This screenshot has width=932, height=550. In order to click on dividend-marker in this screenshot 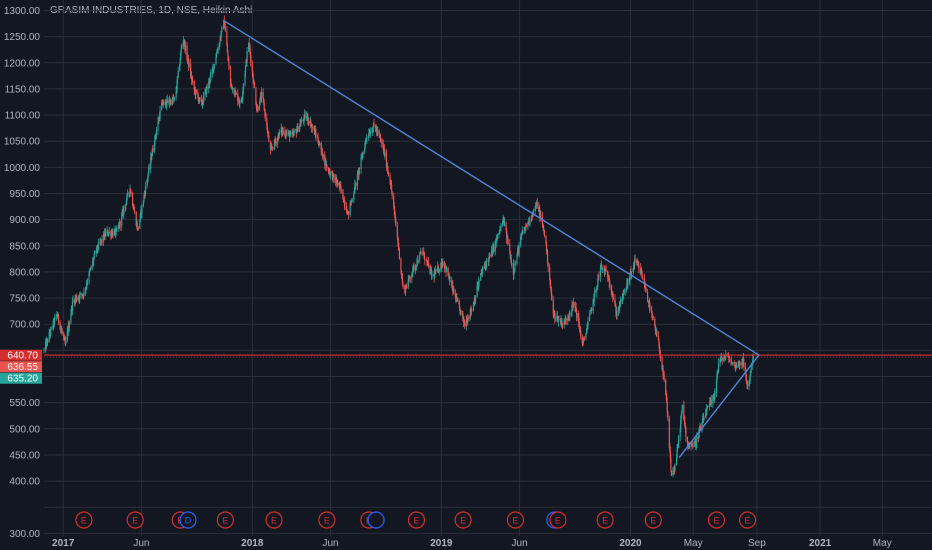, I will do `click(376, 520)`.